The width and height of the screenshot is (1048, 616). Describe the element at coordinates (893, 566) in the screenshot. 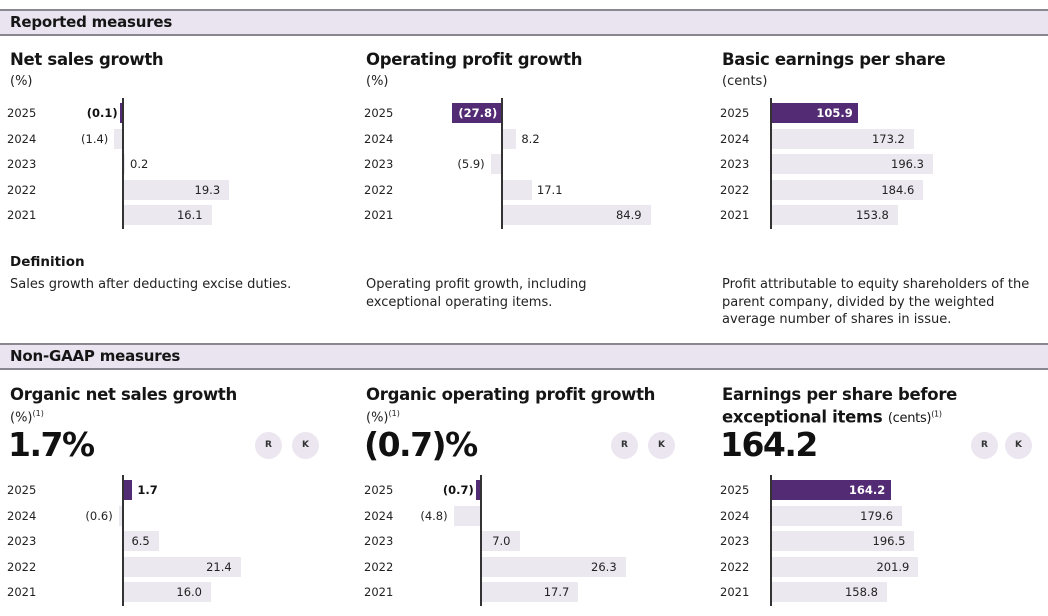

I see `data-label: 201.9` at that location.